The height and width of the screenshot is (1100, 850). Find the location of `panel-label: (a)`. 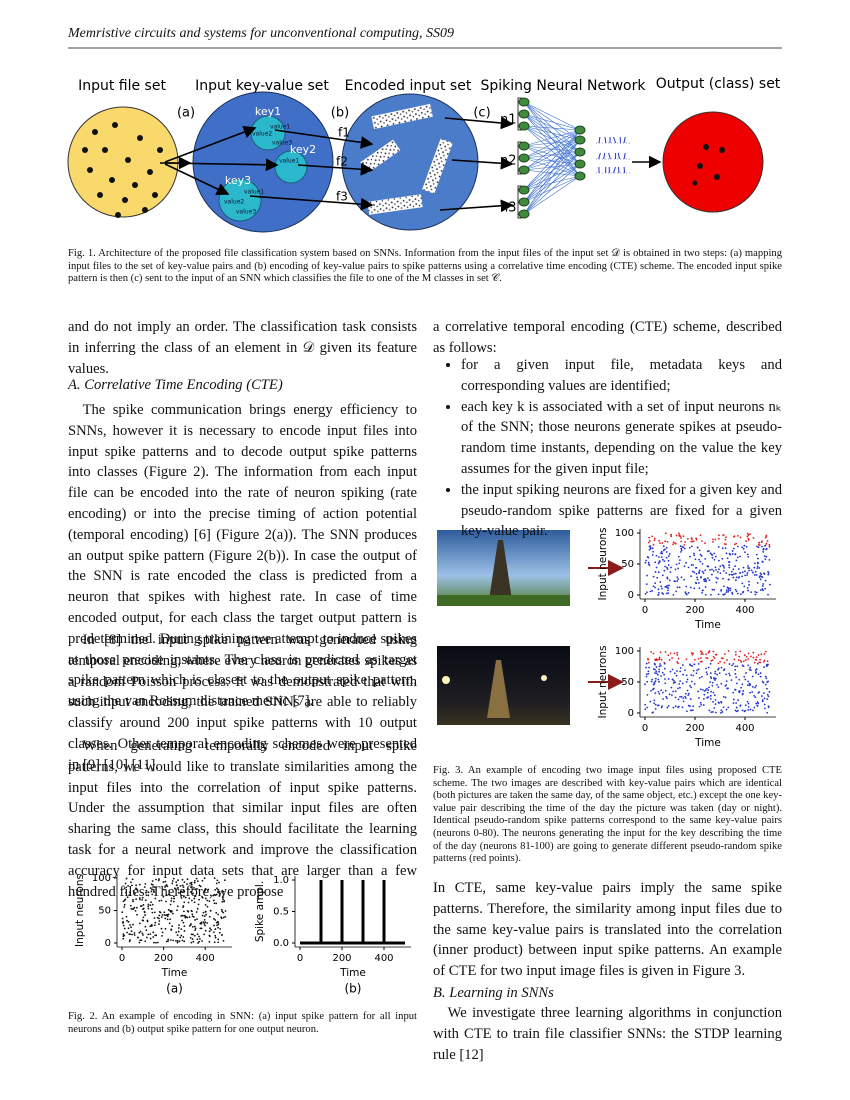

panel-label: (a) is located at coordinates (174, 989).